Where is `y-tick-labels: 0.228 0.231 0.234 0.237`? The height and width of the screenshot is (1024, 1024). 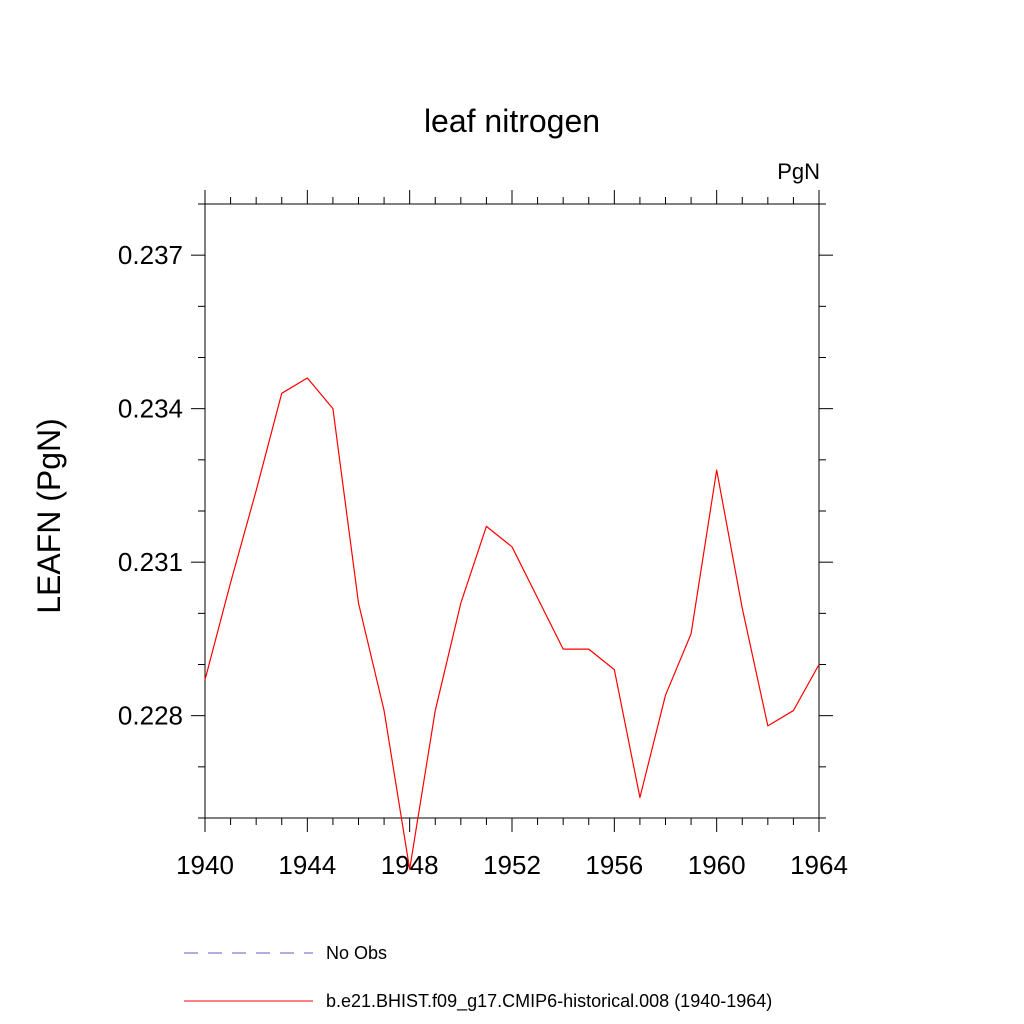
y-tick-labels: 0.228 0.231 0.234 0.237 is located at coordinates (150, 485).